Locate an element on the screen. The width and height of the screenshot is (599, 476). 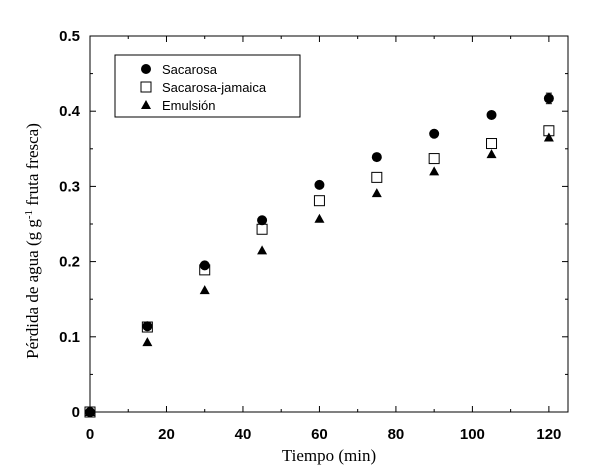
y-tick-label: 0.4 is located at coordinates (70, 111).